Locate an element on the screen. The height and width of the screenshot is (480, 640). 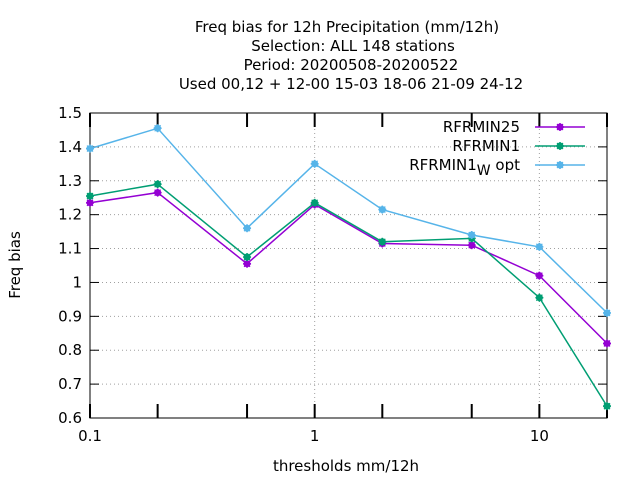
legend-label: RFRMIN1W opt is located at coordinates (464, 167).